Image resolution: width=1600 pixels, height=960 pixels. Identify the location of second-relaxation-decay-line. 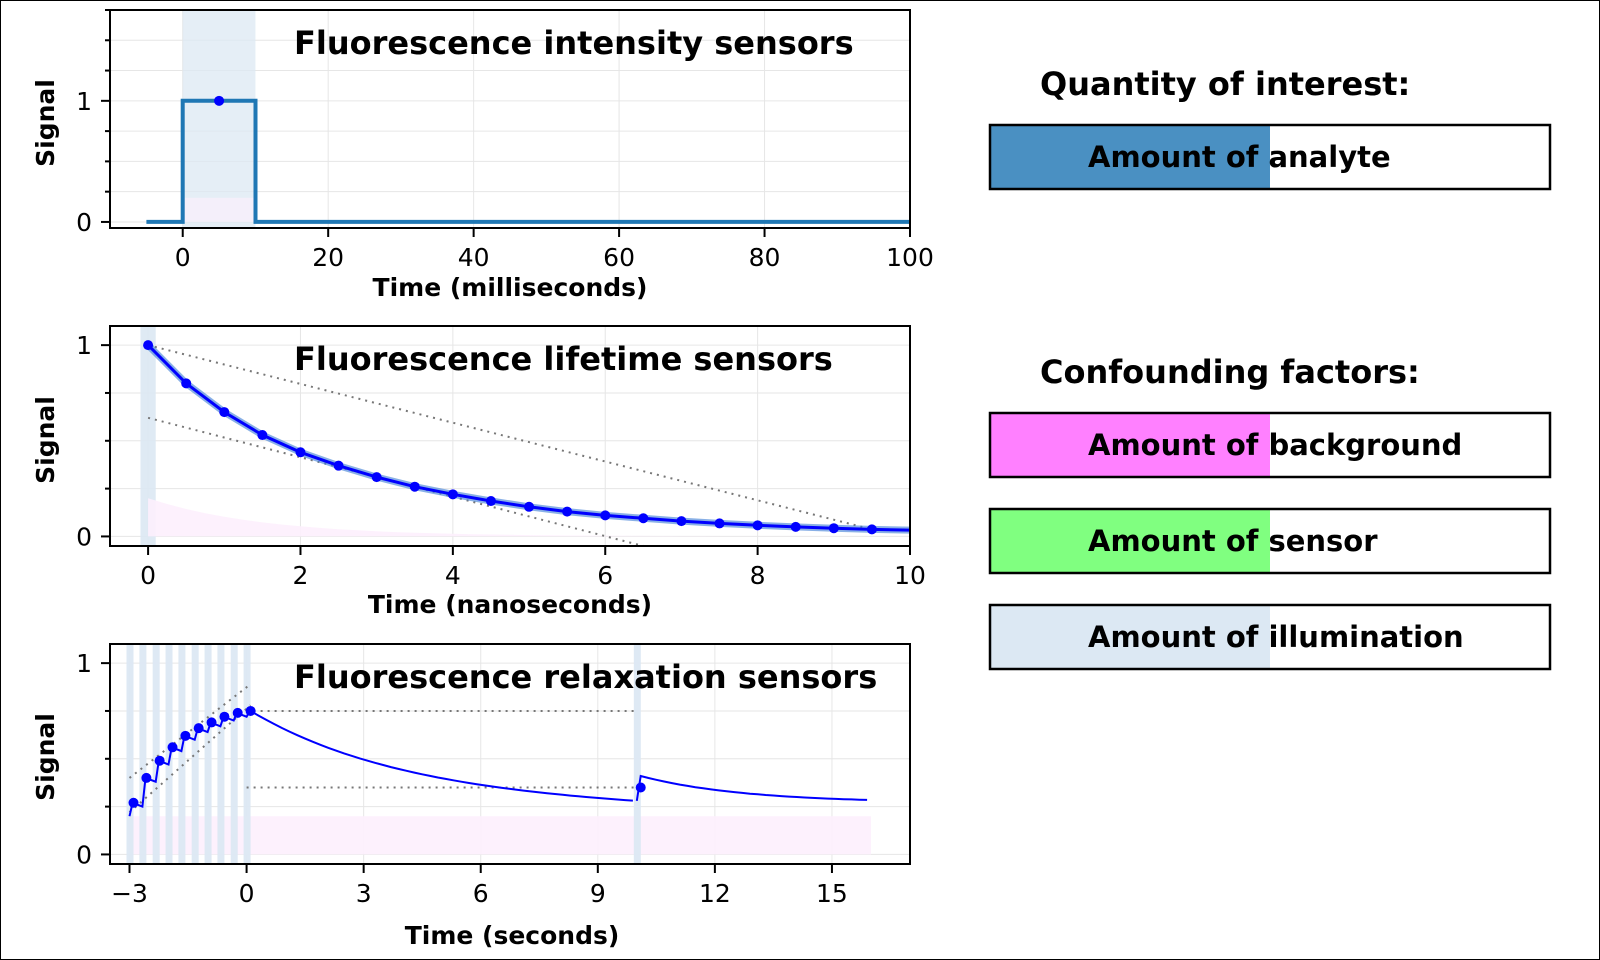
(751, 788).